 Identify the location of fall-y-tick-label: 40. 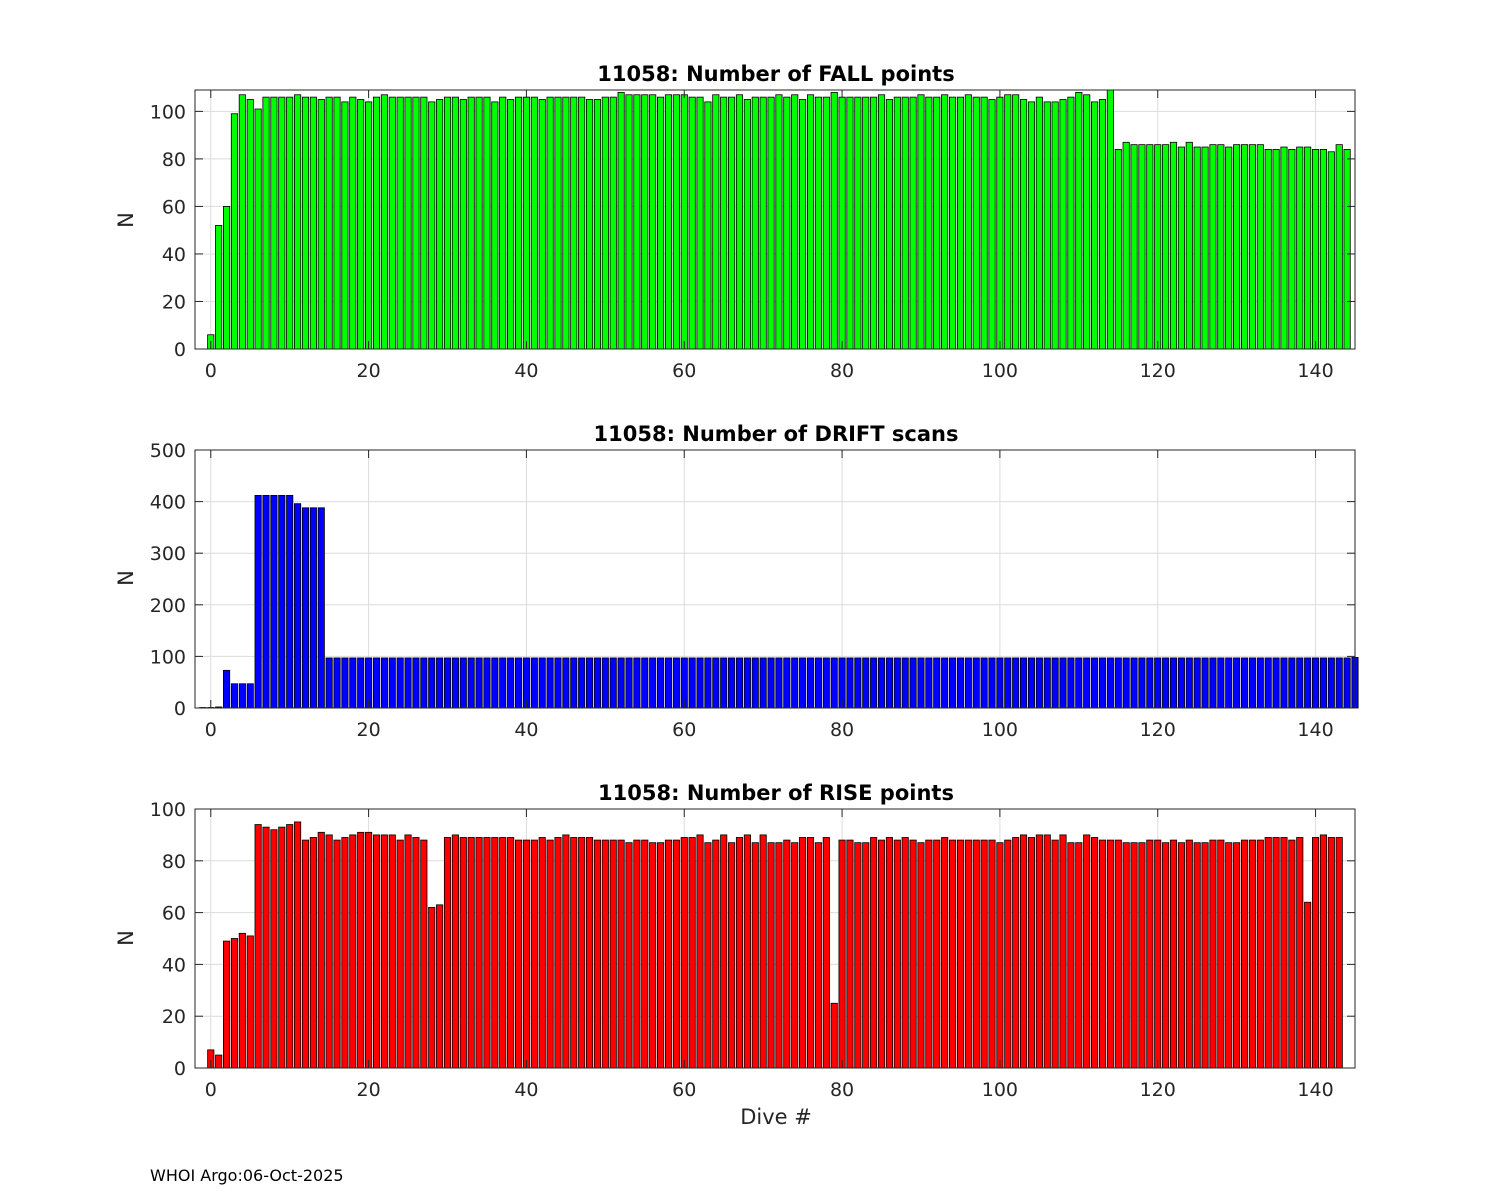
(174, 255).